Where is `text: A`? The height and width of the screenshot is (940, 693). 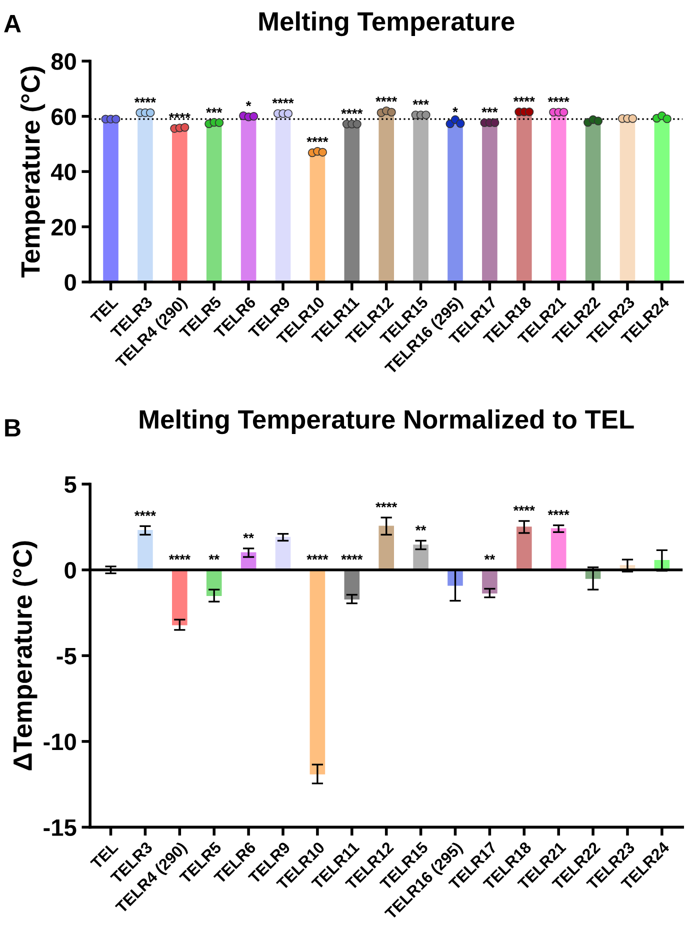 text: A is located at coordinates (12, 23).